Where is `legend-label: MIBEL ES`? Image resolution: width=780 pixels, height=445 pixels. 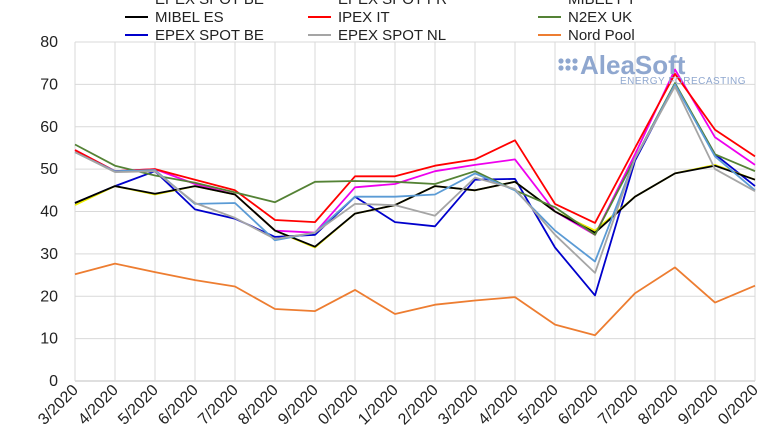
legend-label: MIBEL ES is located at coordinates (189, 17).